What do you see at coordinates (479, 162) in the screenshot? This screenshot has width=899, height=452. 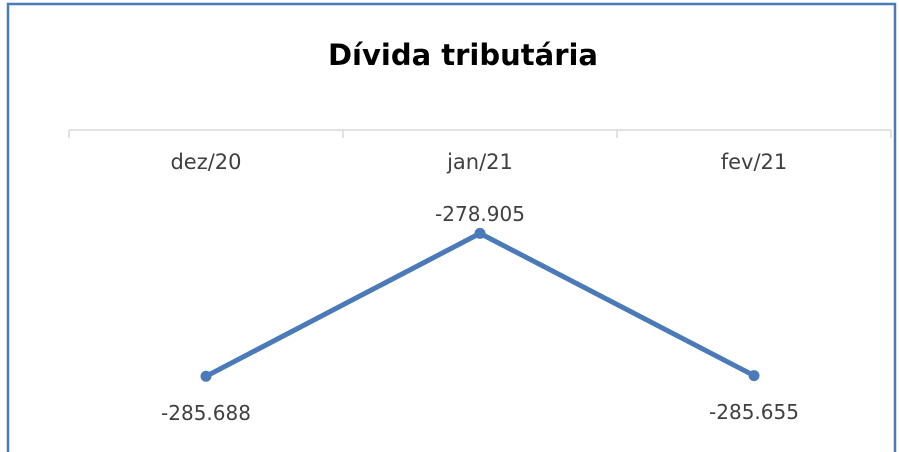 I see `x-tick-label: jan/21` at bounding box center [479, 162].